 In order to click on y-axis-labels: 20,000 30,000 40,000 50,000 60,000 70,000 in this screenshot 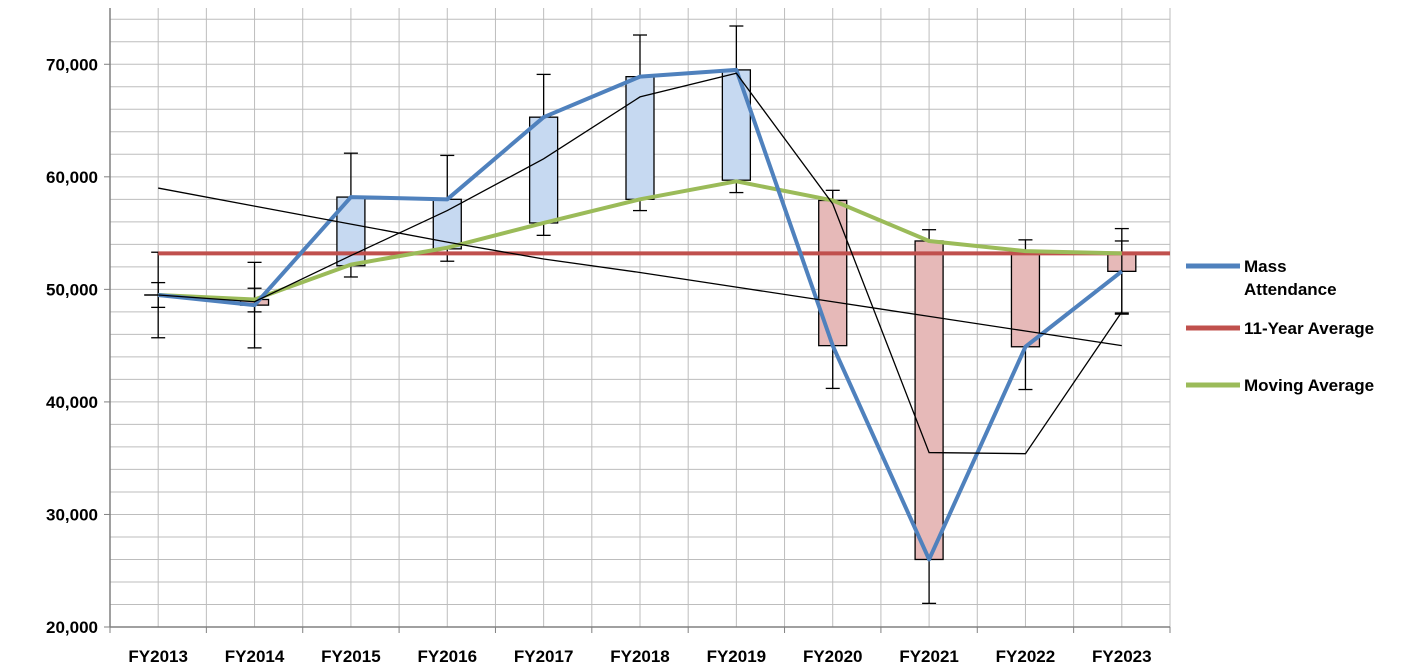, I will do `click(72, 346)`.